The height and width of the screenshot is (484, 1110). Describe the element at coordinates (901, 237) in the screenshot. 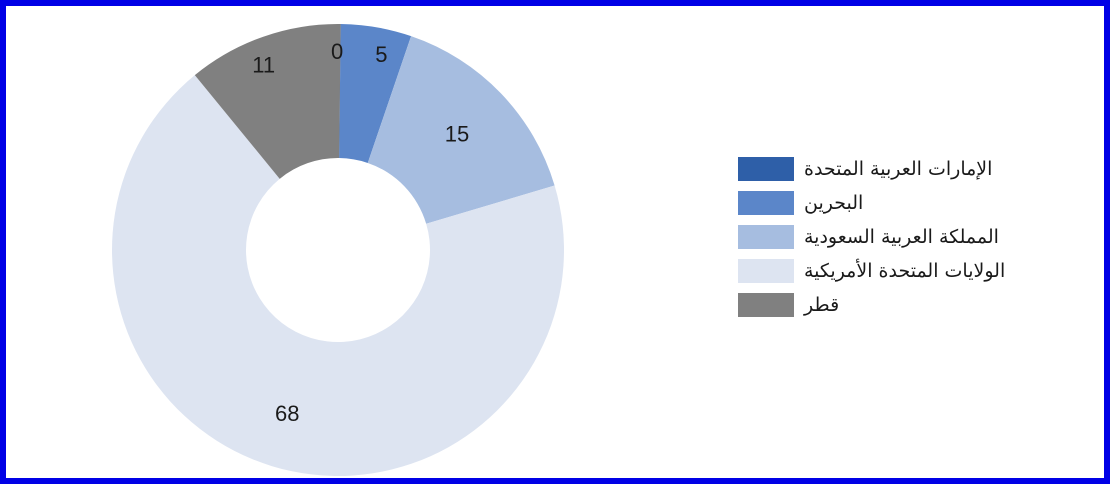

I see `legend-label: المملكة العربية السعودية` at that location.